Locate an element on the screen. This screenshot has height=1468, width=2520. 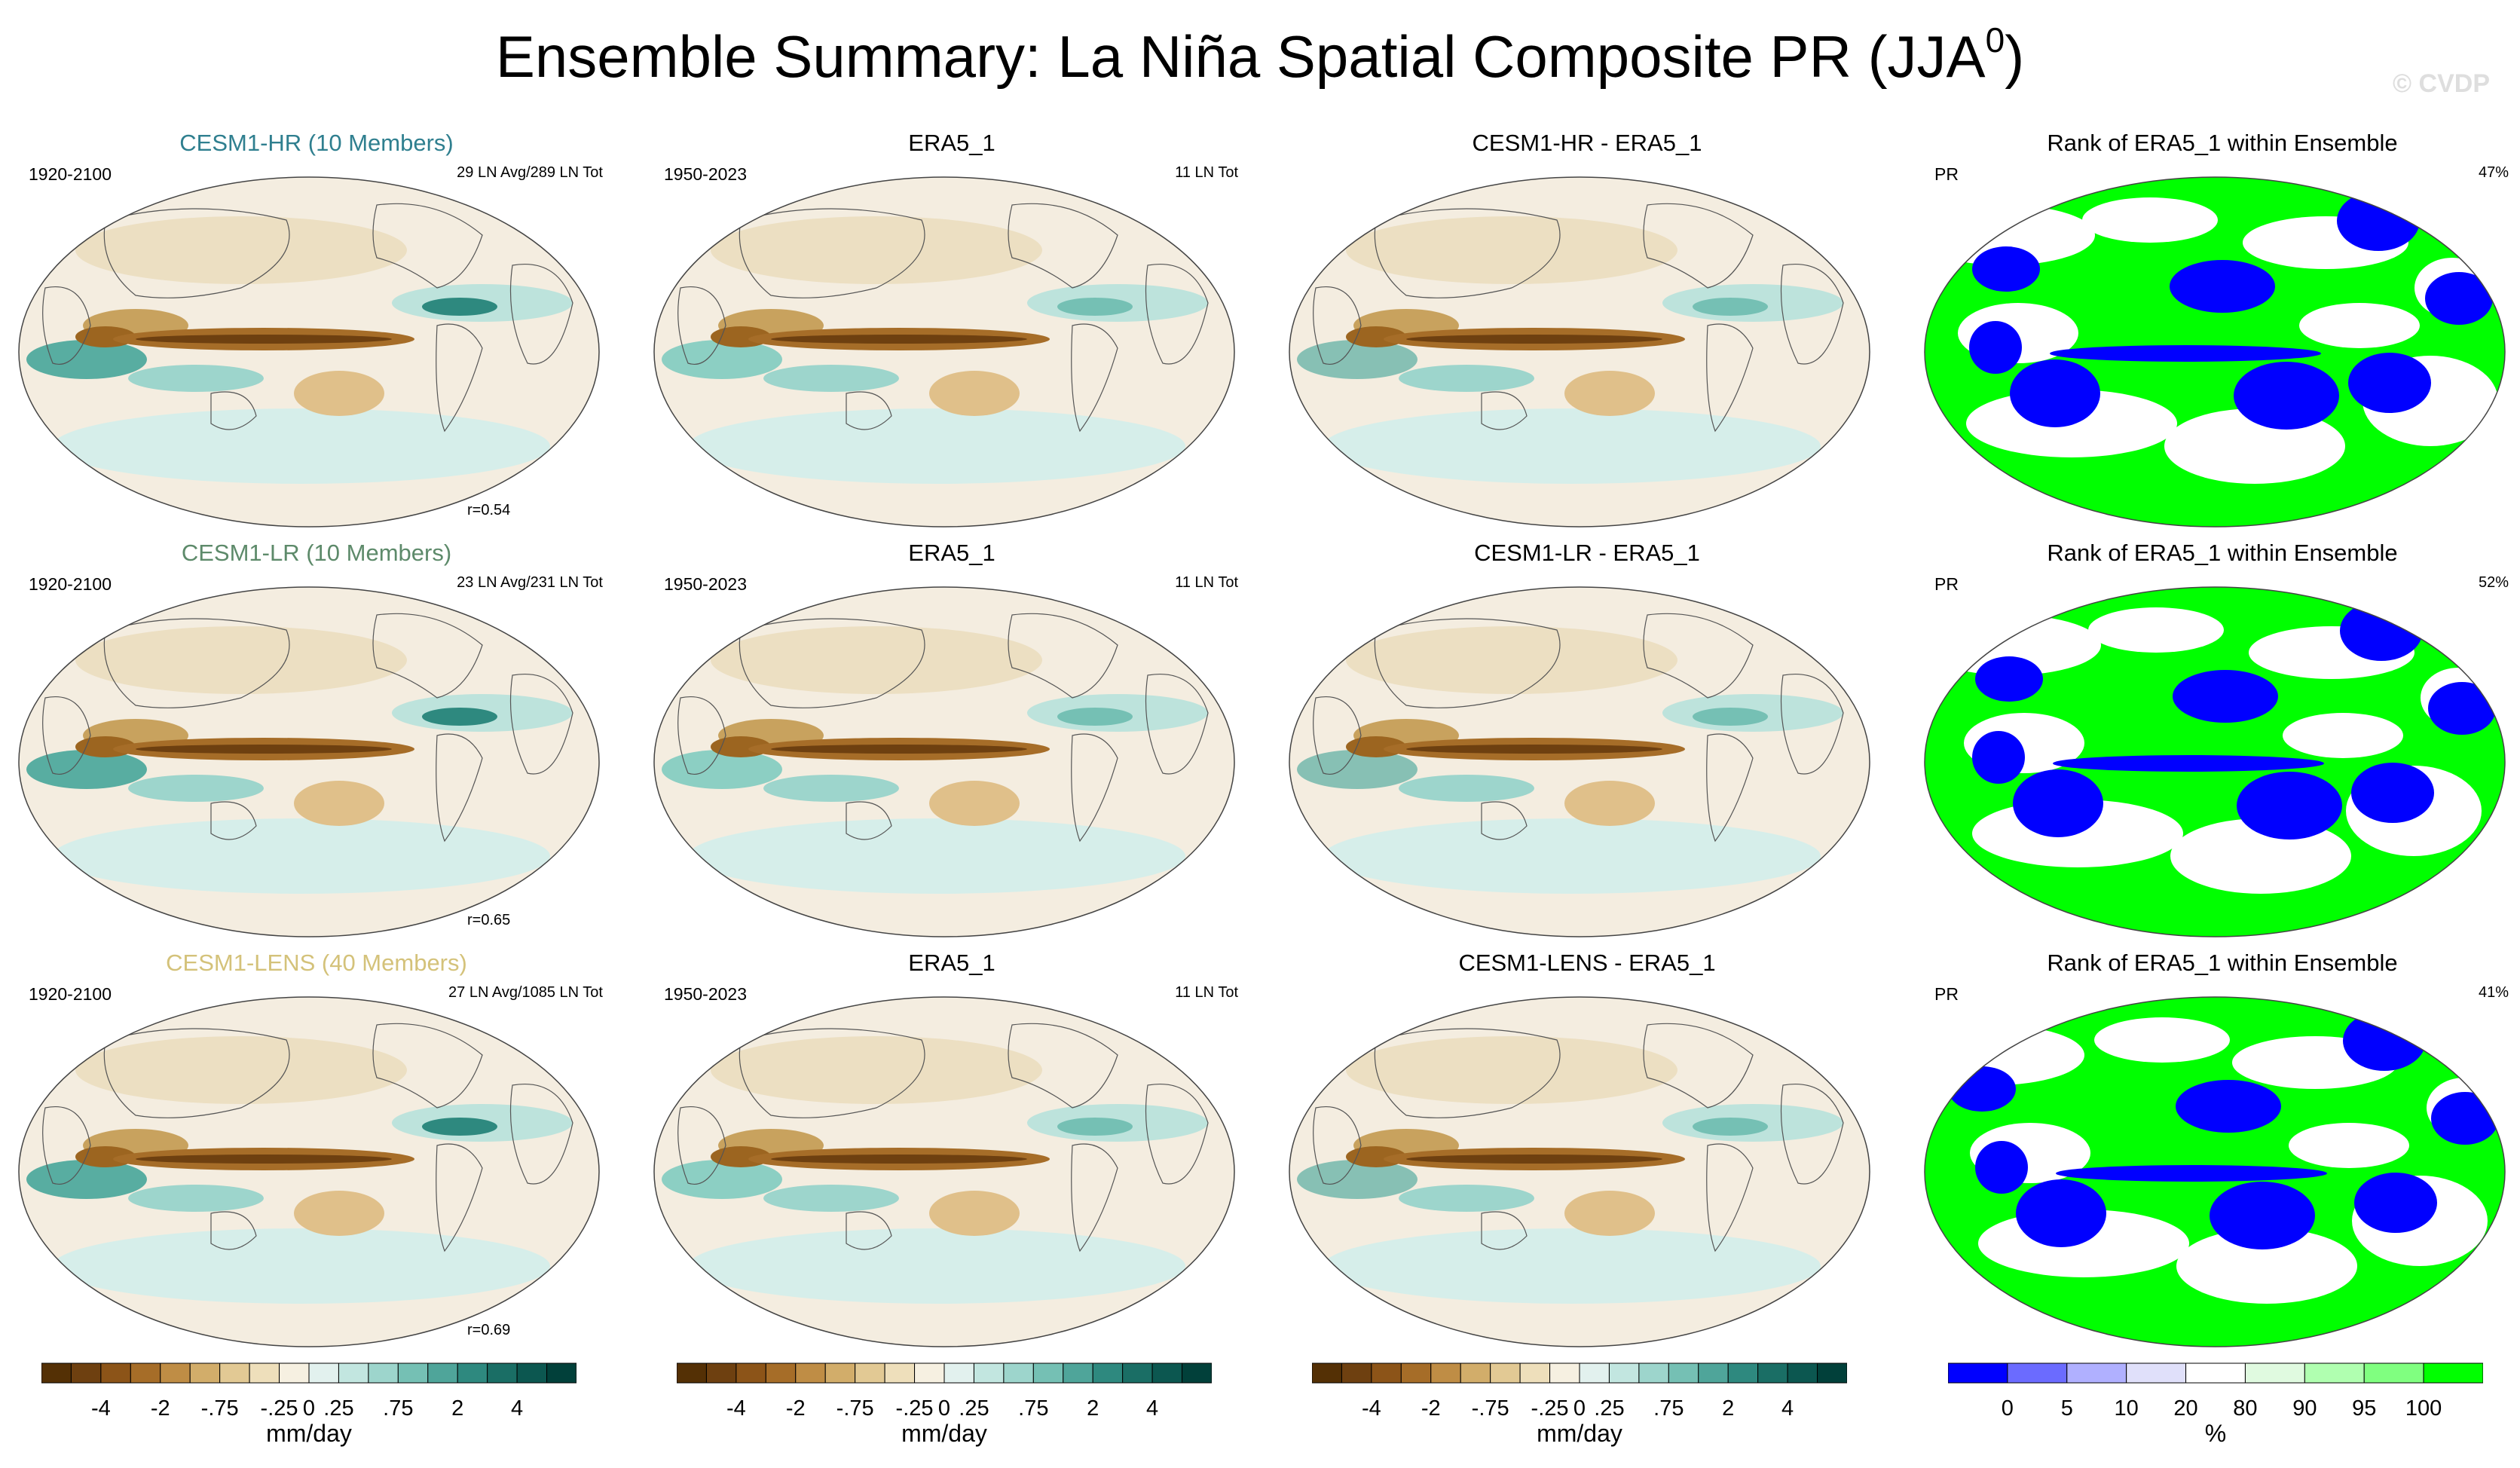
panel-title: CESM1-HR - ERA5_1 is located at coordinates (1587, 143).